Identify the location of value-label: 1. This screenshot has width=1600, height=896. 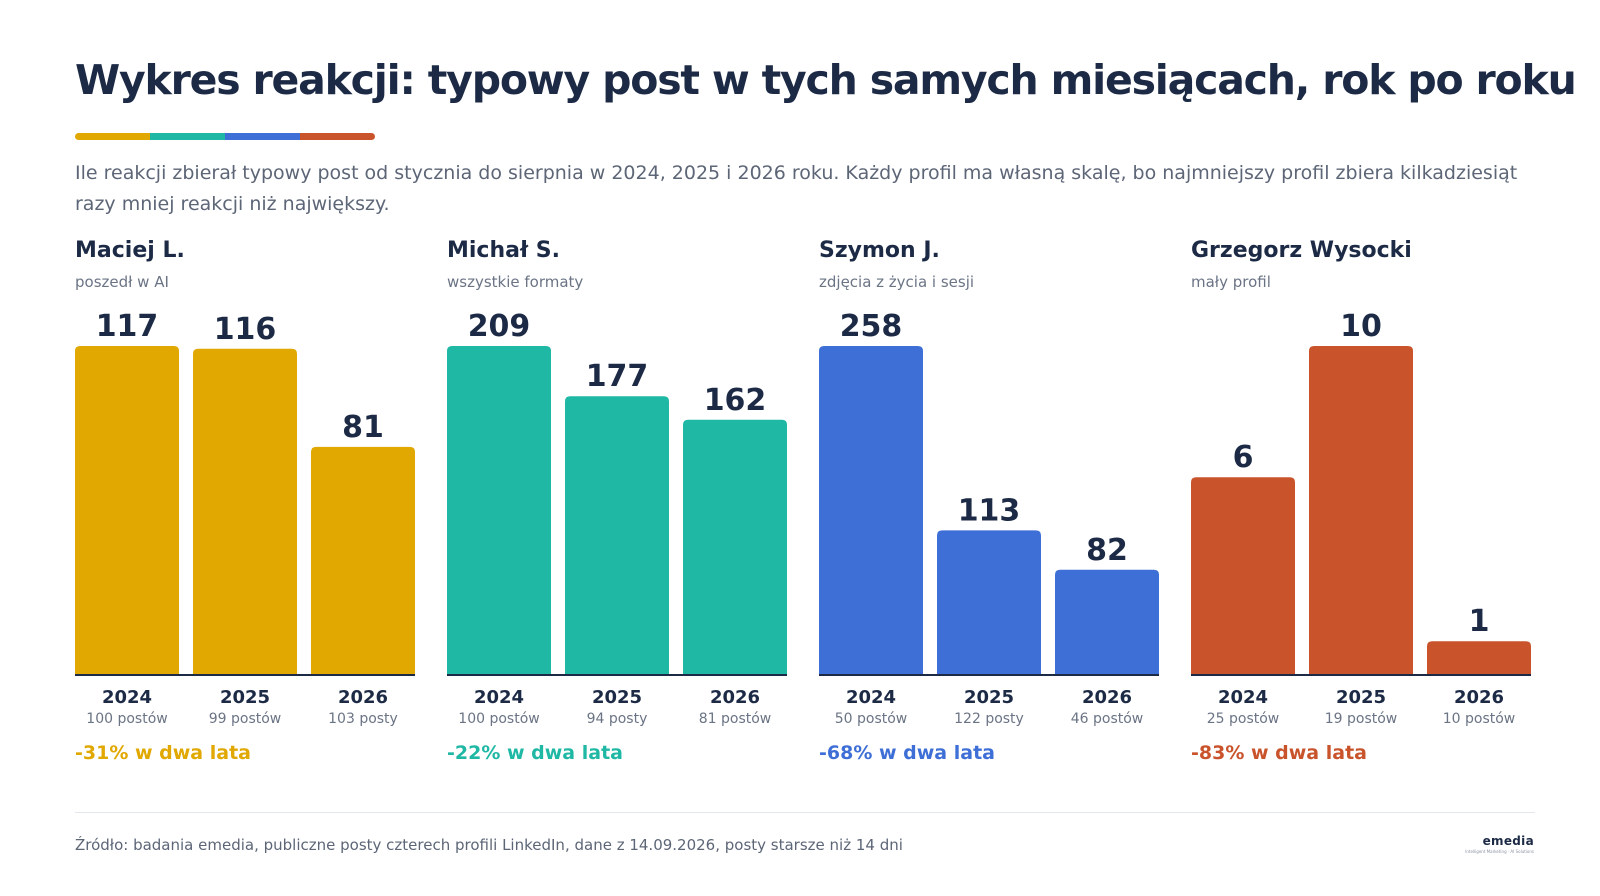
(1479, 621).